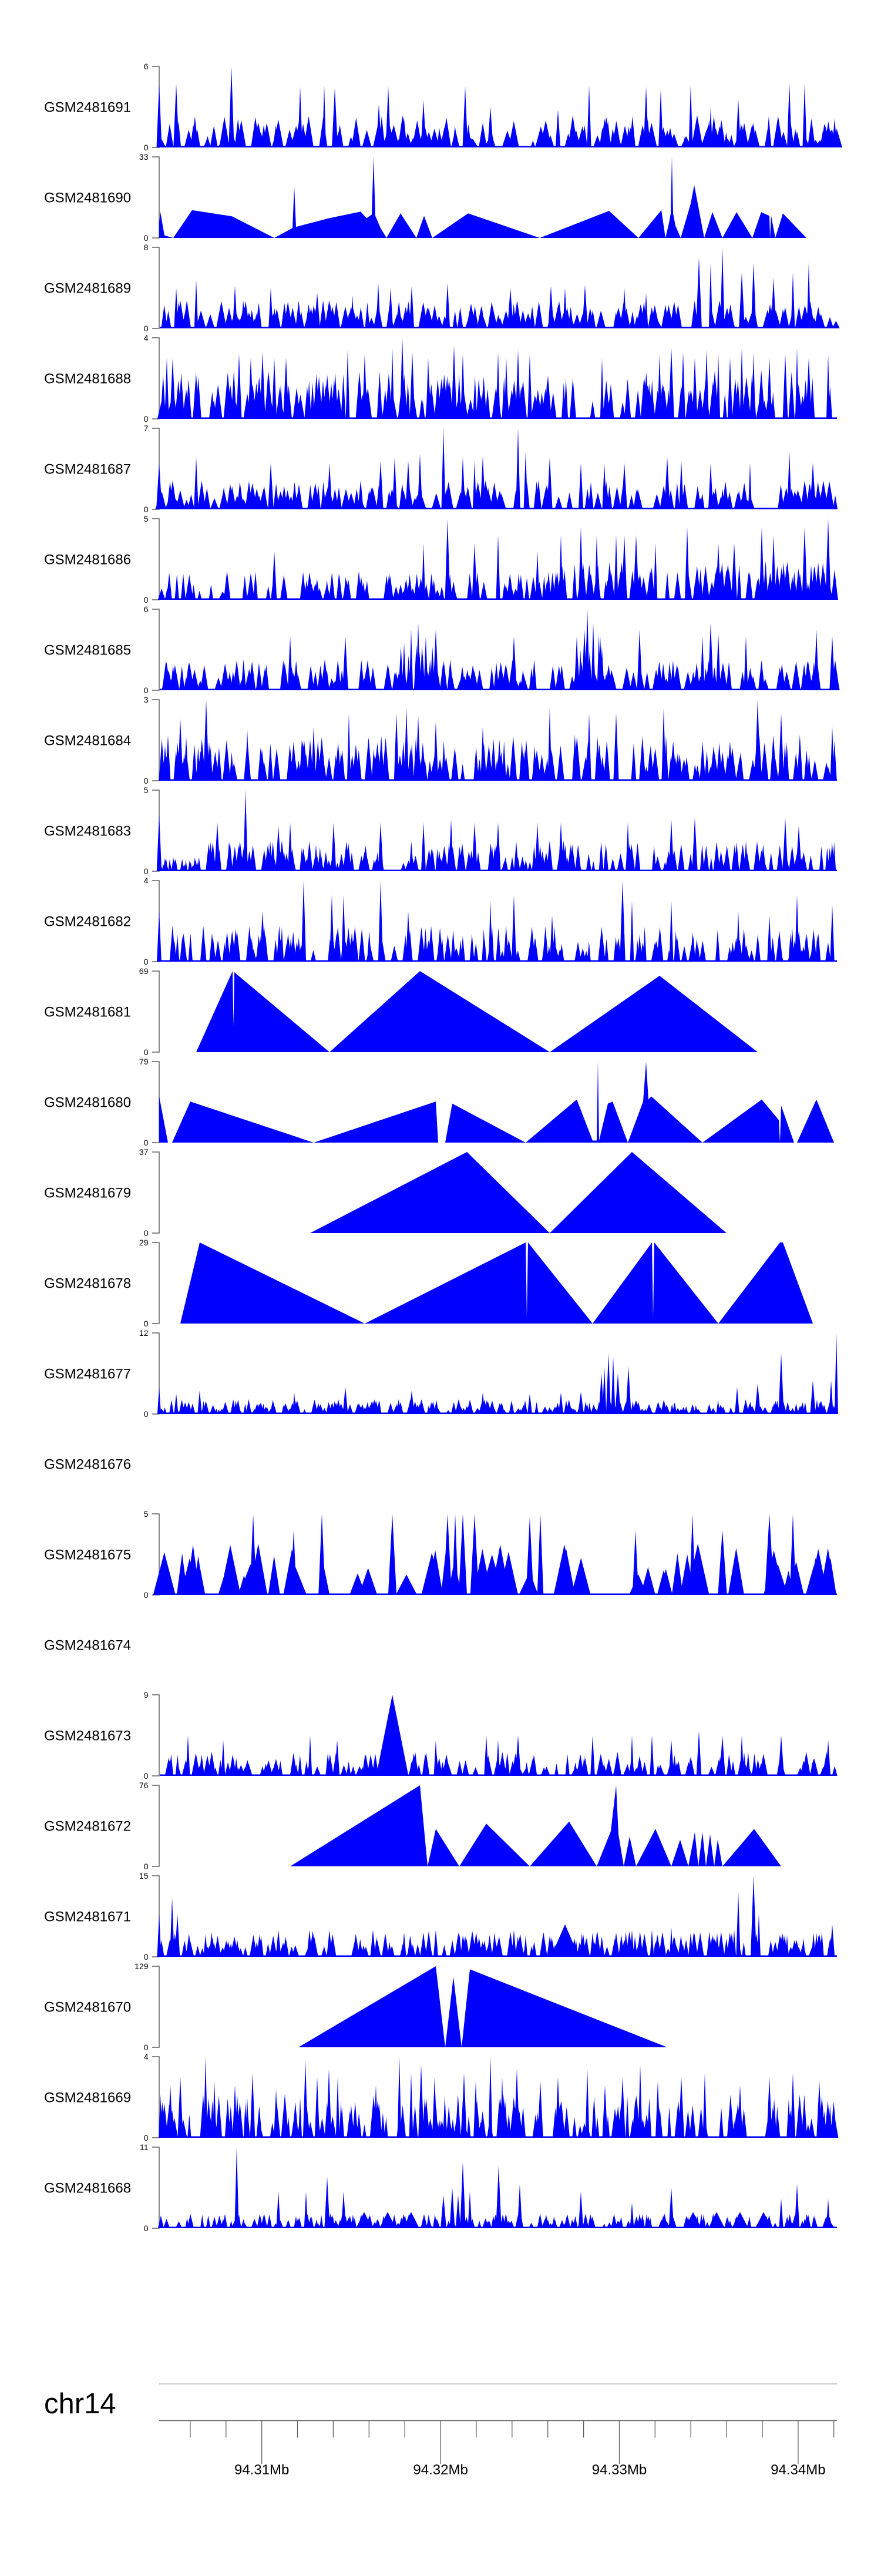  What do you see at coordinates (88, 2189) in the screenshot?
I see `svg-text: GSM2481668` at bounding box center [88, 2189].